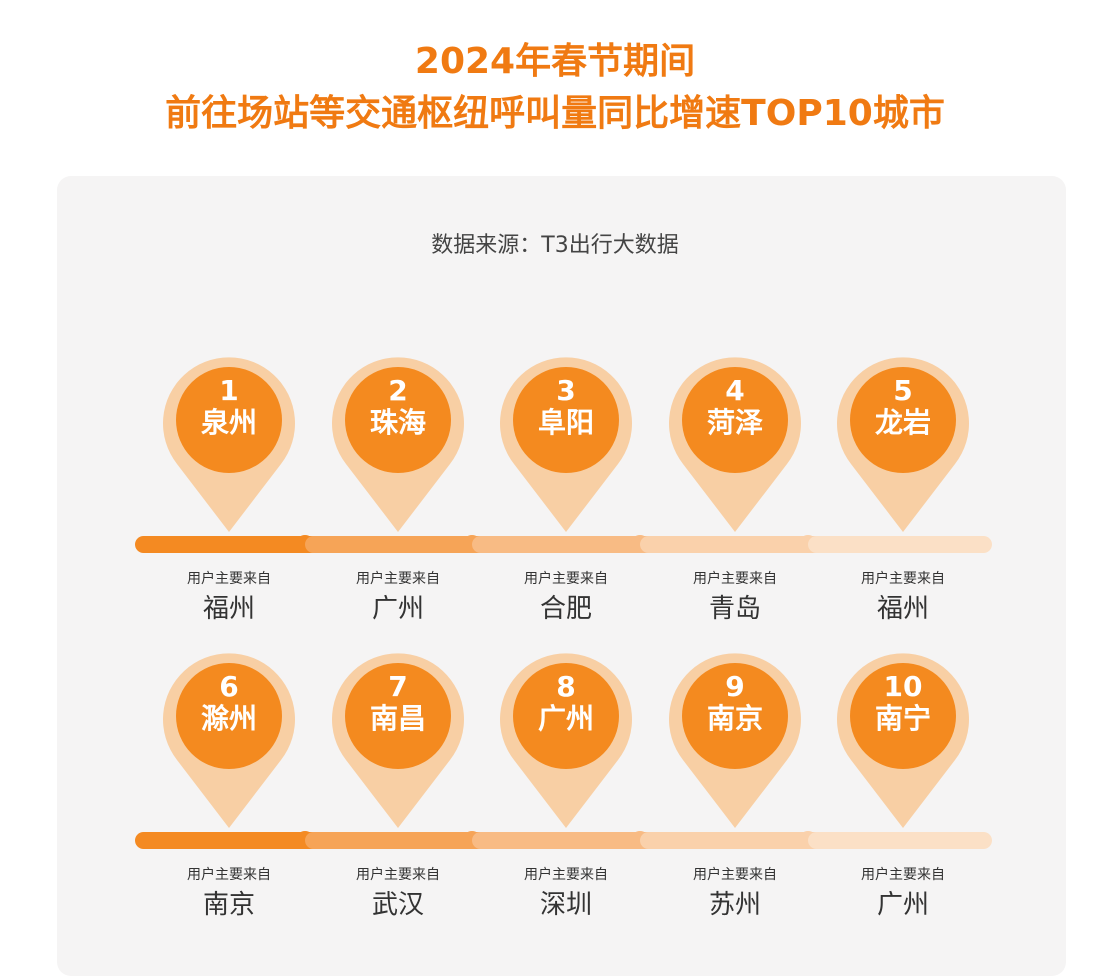 This screenshot has width=1110, height=976. I want to click on ranking-item: 8 广州, so click(576, 783).